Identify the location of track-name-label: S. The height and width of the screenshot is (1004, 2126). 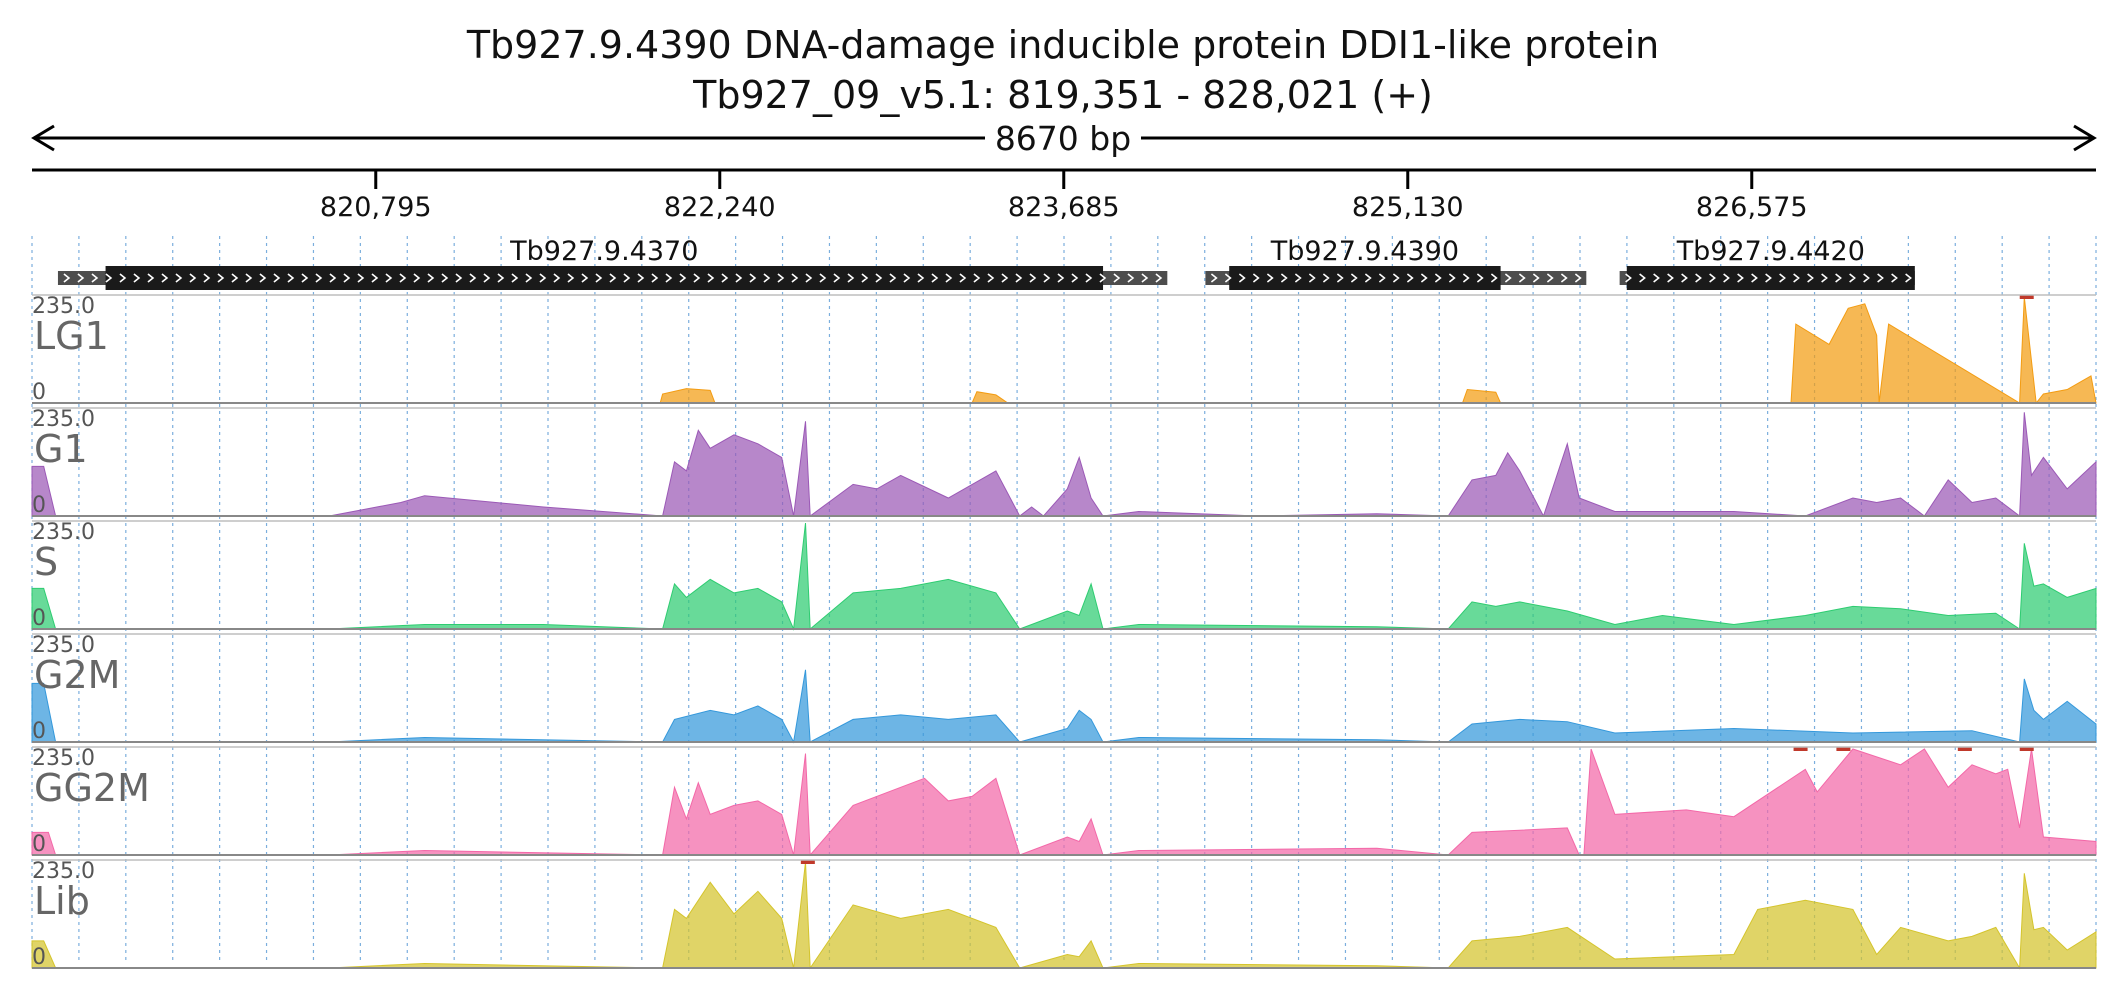
(46, 562).